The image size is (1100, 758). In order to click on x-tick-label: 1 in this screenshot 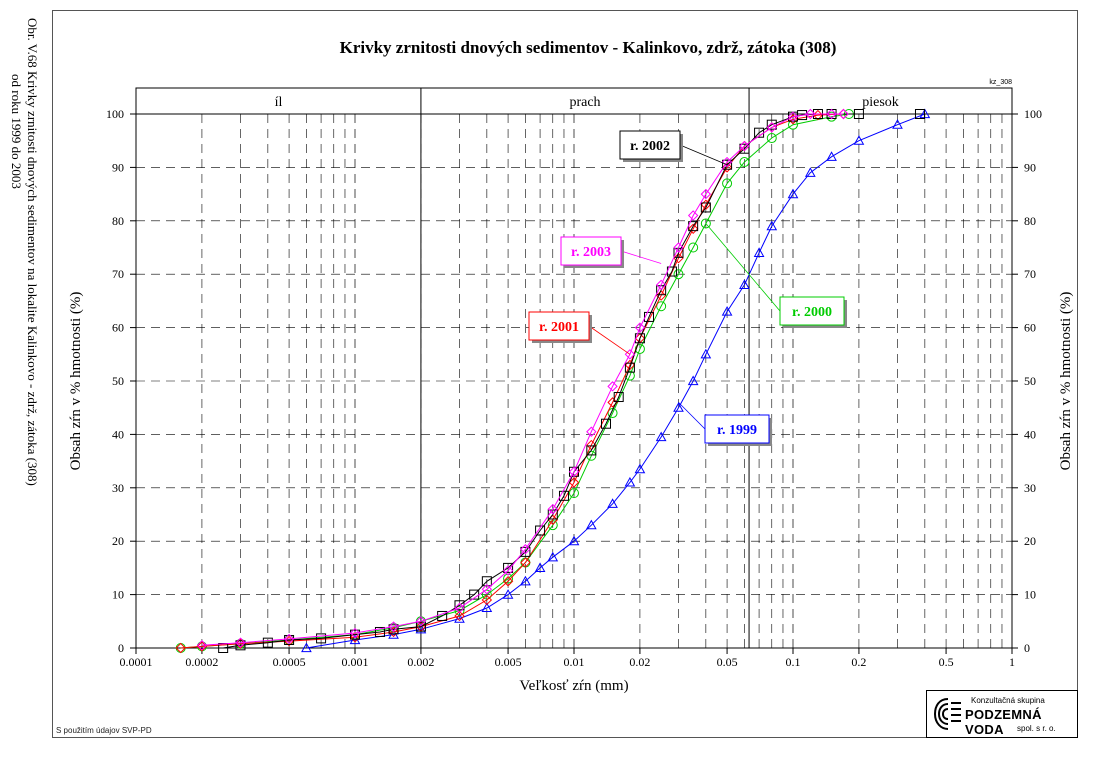, I will do `click(1012, 662)`.